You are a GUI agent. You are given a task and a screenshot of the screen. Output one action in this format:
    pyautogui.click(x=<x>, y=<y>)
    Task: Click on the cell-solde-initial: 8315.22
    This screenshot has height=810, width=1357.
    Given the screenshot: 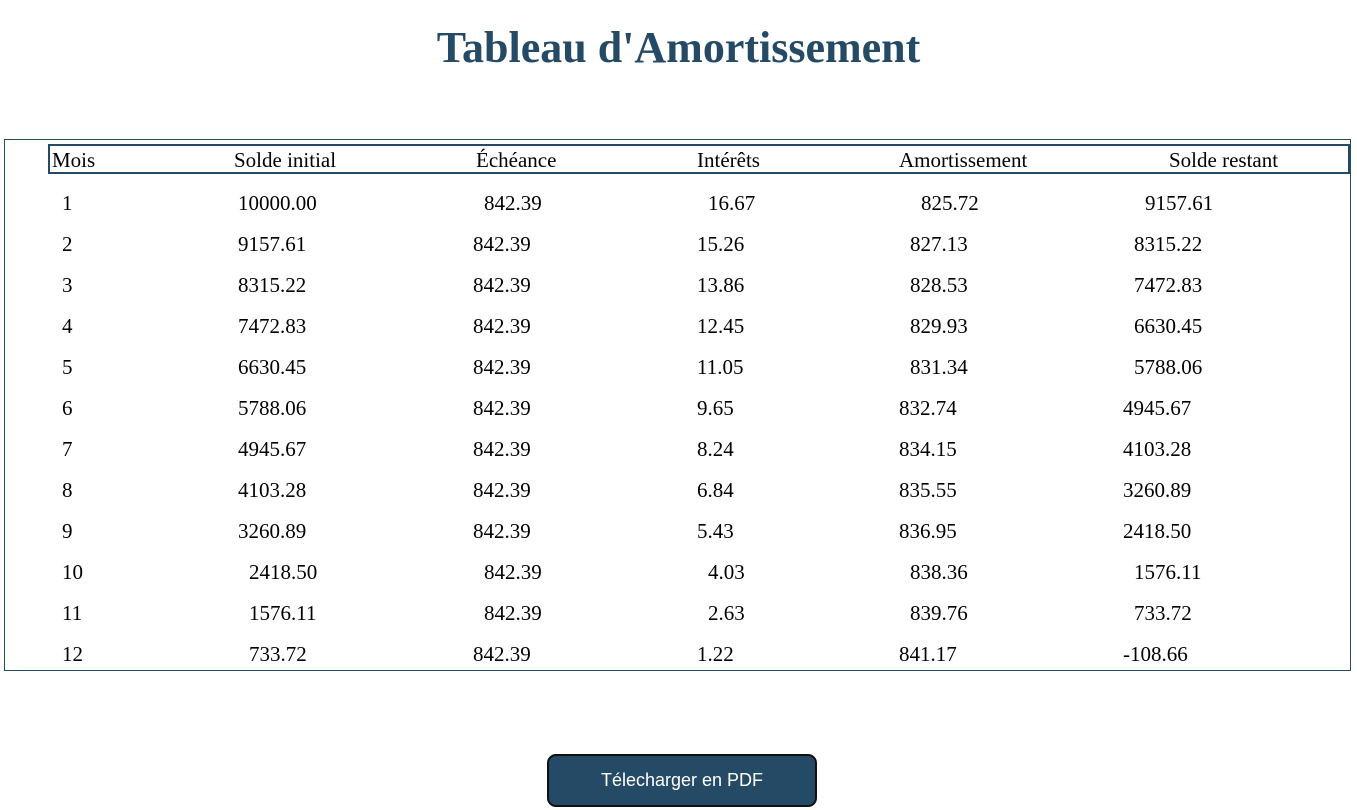 What is the action you would take?
    pyautogui.click(x=272, y=285)
    